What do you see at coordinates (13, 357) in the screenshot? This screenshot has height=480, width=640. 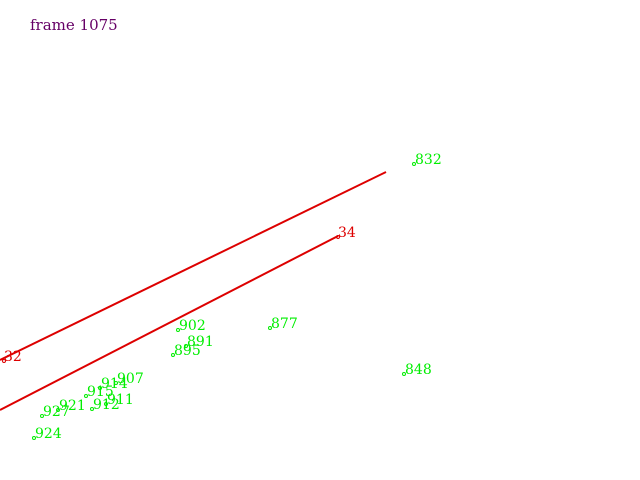 I see `track-label-32: 32` at bounding box center [13, 357].